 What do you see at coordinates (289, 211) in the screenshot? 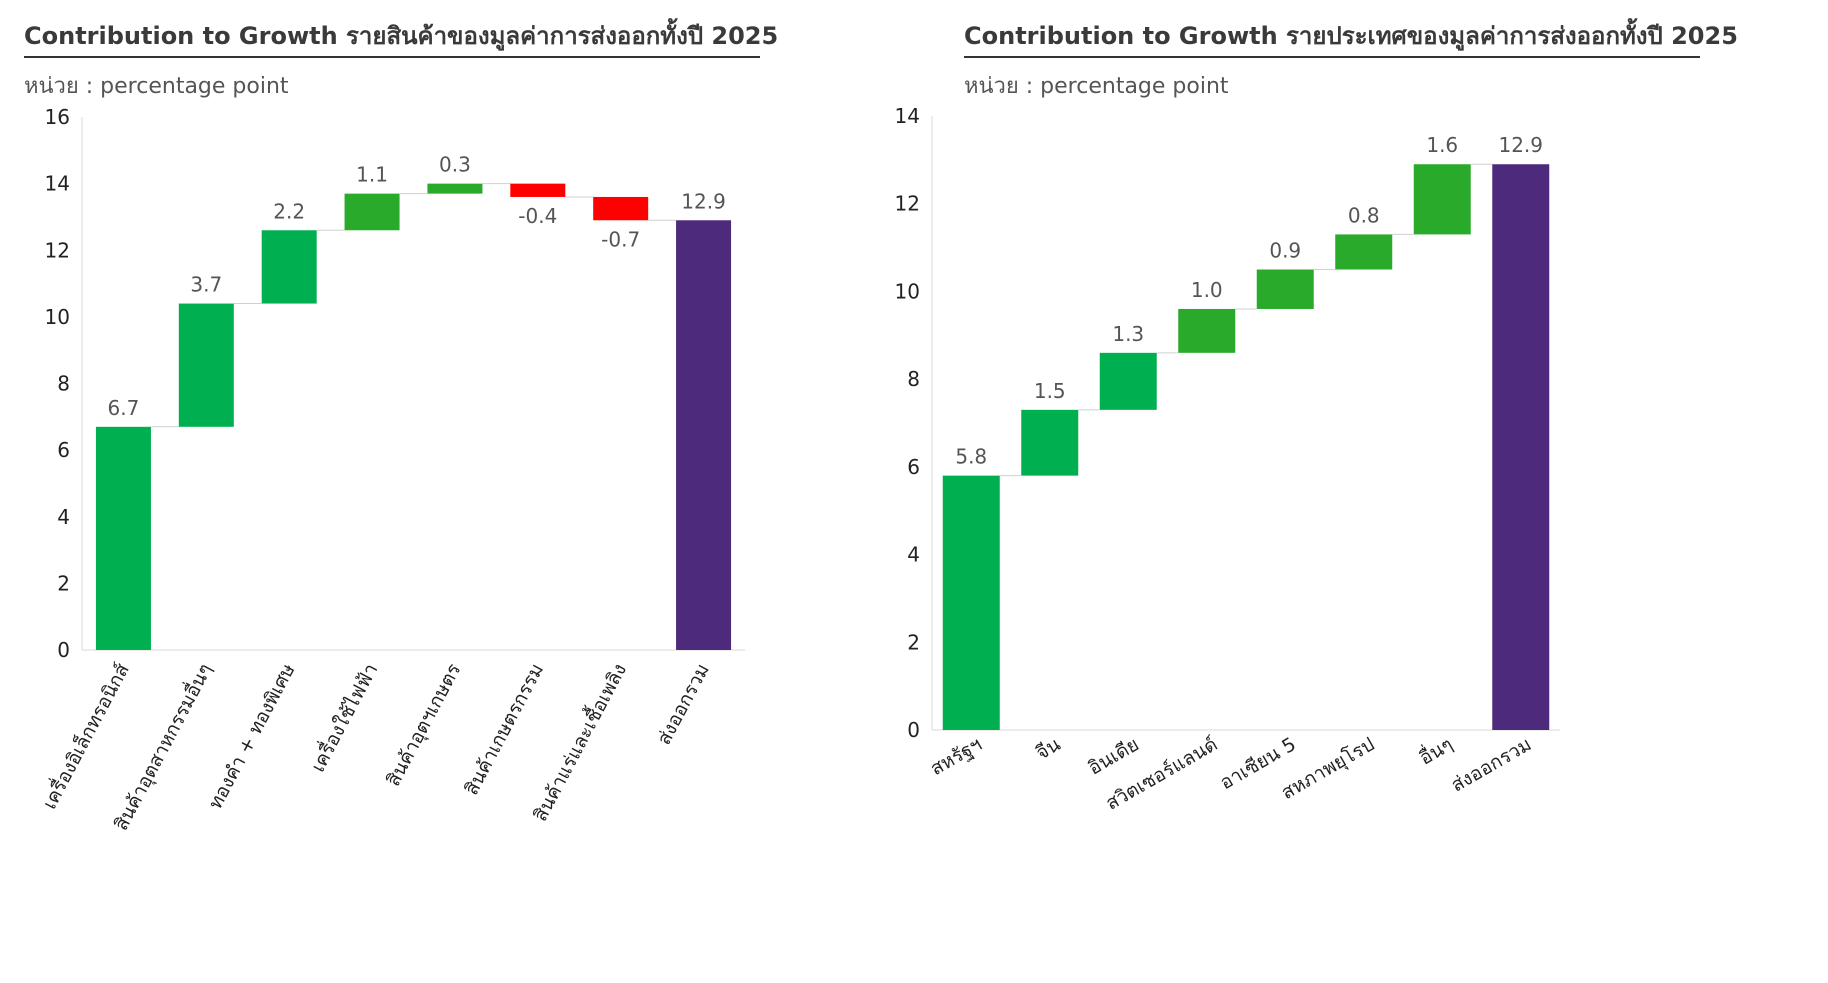
I see `data-label: 2.2` at bounding box center [289, 211].